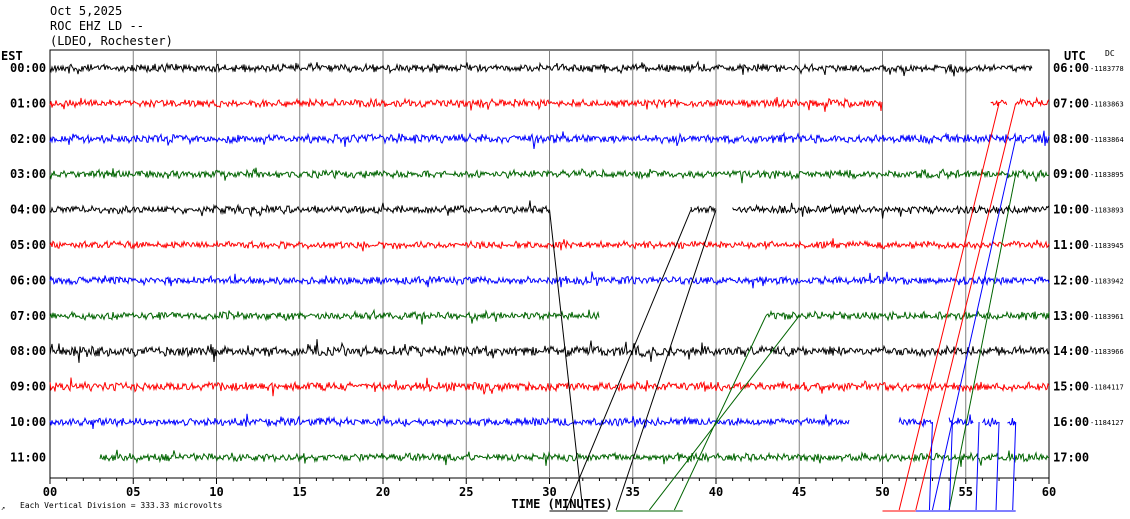 The width and height of the screenshot is (1130, 519). Describe the element at coordinates (86, 11) in the screenshot. I see `header-date: Oct 5,2025` at that location.